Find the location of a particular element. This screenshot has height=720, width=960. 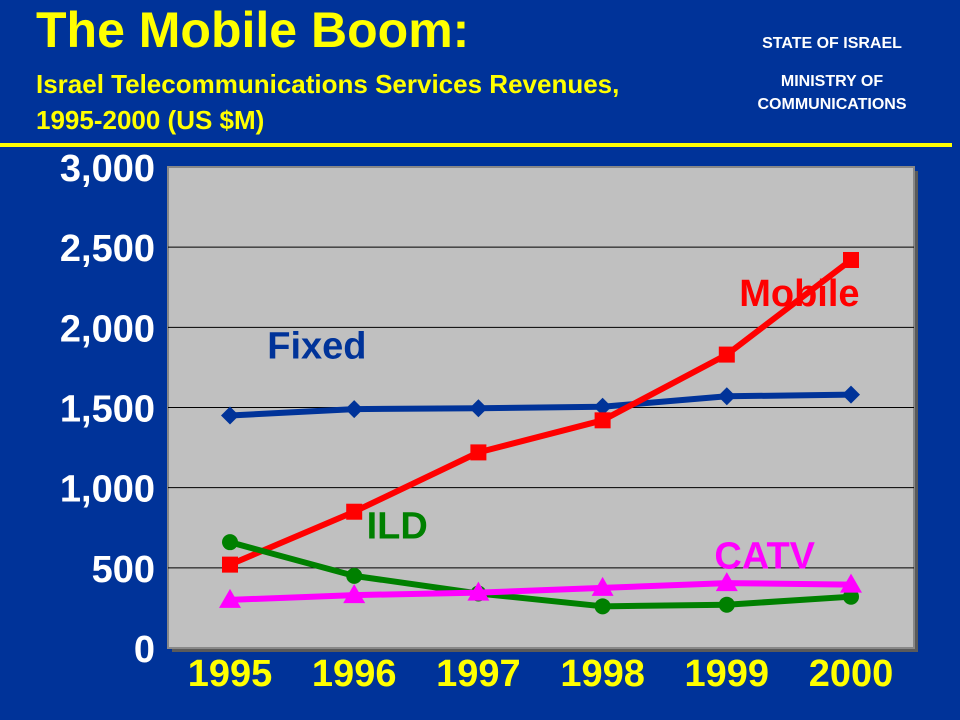

title-divider is located at coordinates (476, 145).